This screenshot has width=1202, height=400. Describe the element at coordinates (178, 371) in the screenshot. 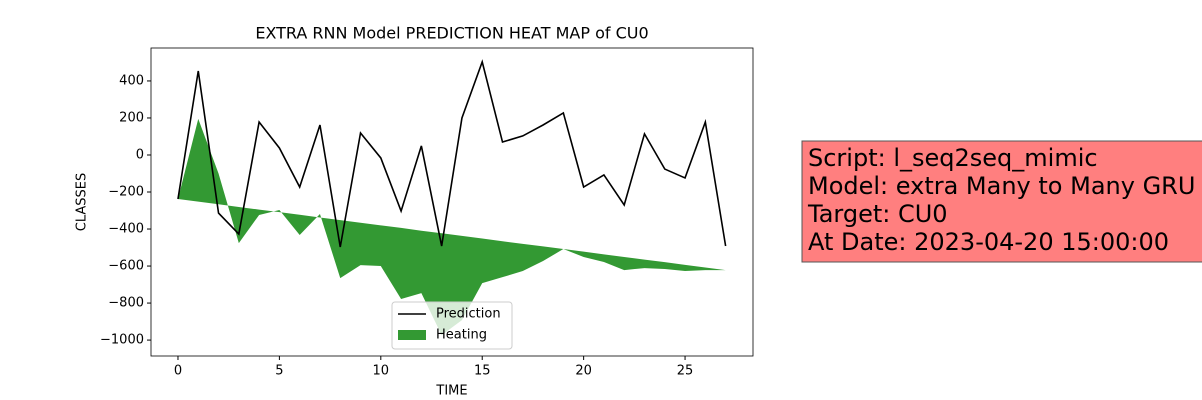

I see `x-tick-label: 0` at that location.